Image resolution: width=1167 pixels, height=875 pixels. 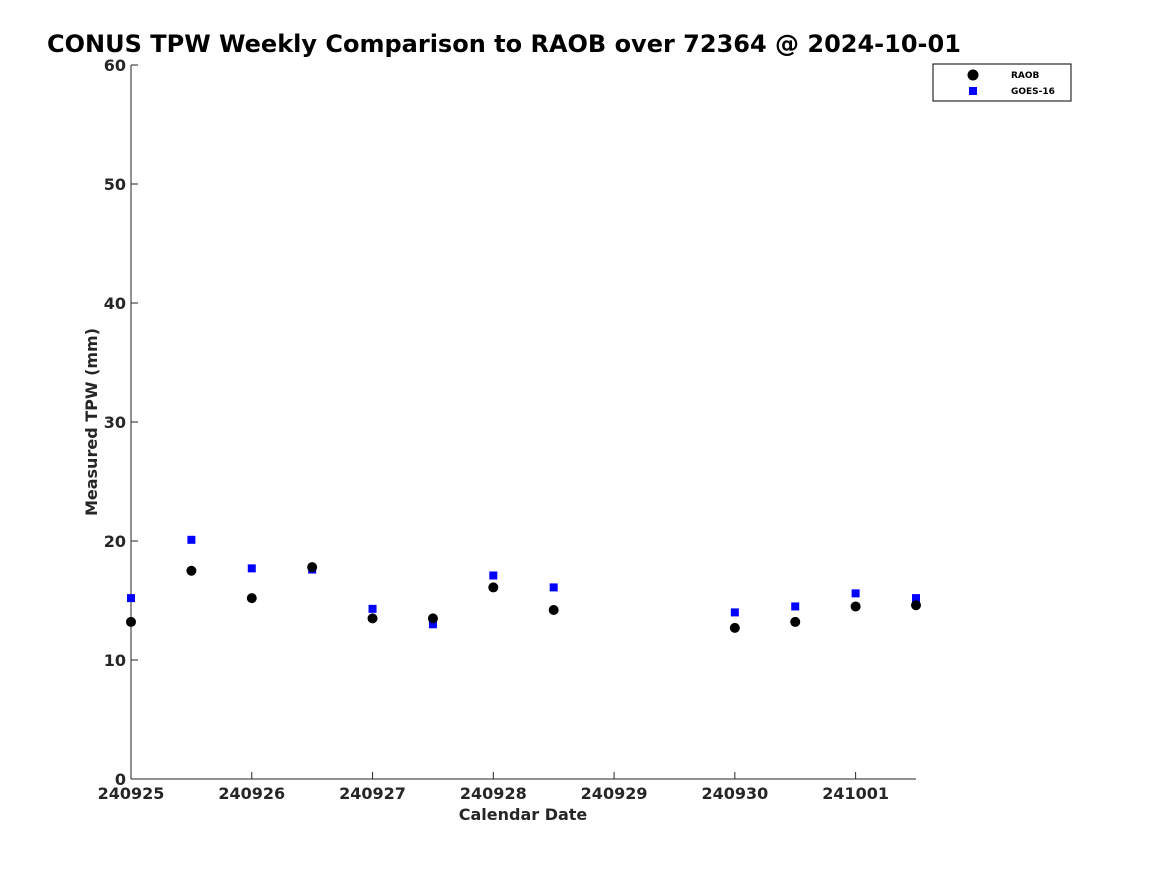 I want to click on x-tick-label: 240926, so click(x=251, y=793).